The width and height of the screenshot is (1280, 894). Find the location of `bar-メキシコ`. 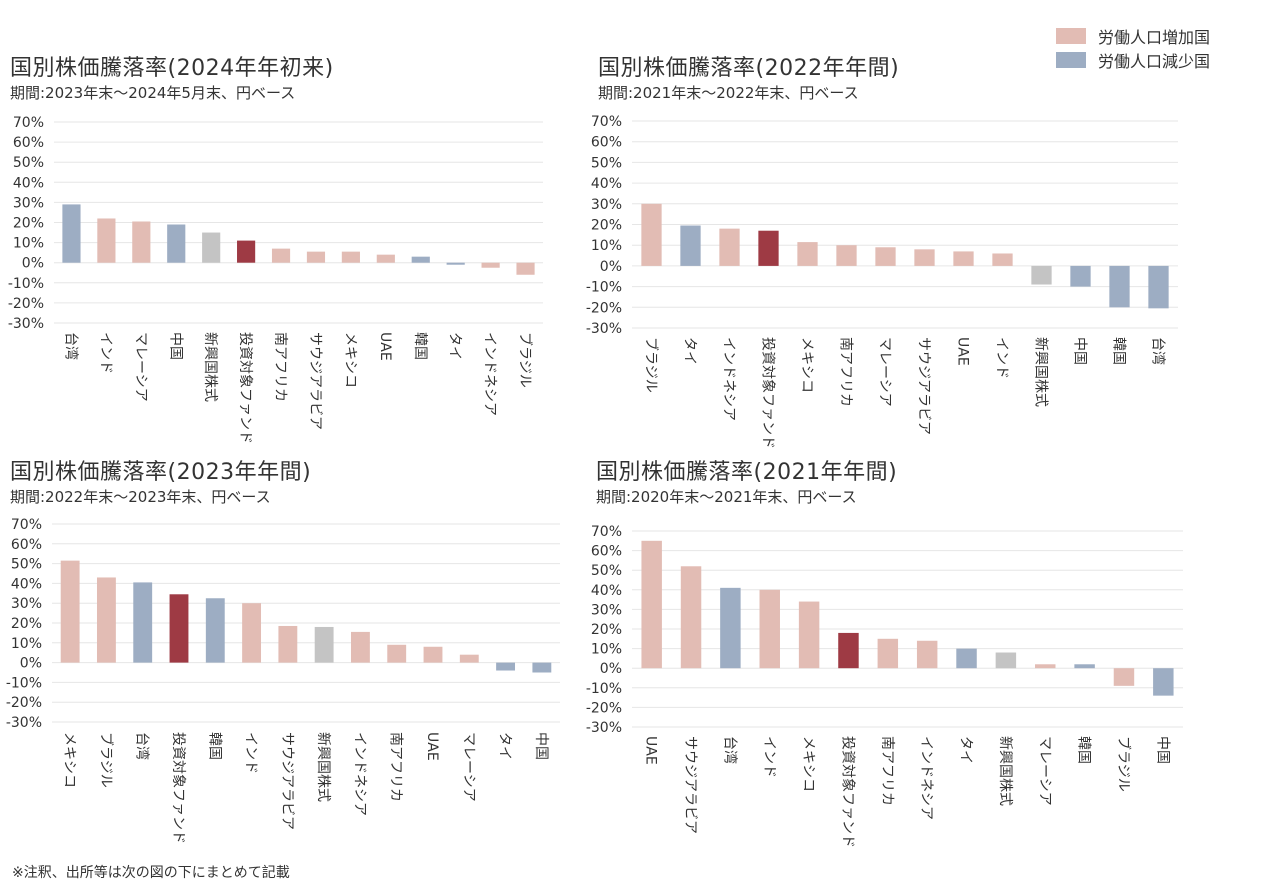

bar-メキシコ is located at coordinates (70, 611).